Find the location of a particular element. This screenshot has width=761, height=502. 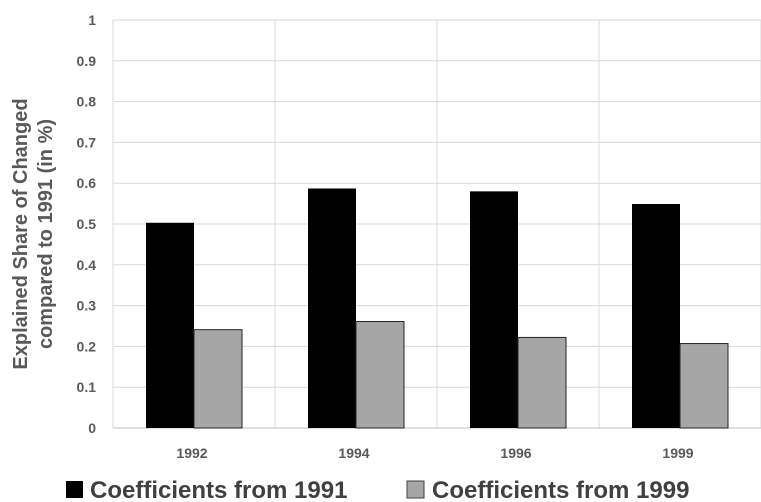

bar-series-1-1999 is located at coordinates (656, 316).